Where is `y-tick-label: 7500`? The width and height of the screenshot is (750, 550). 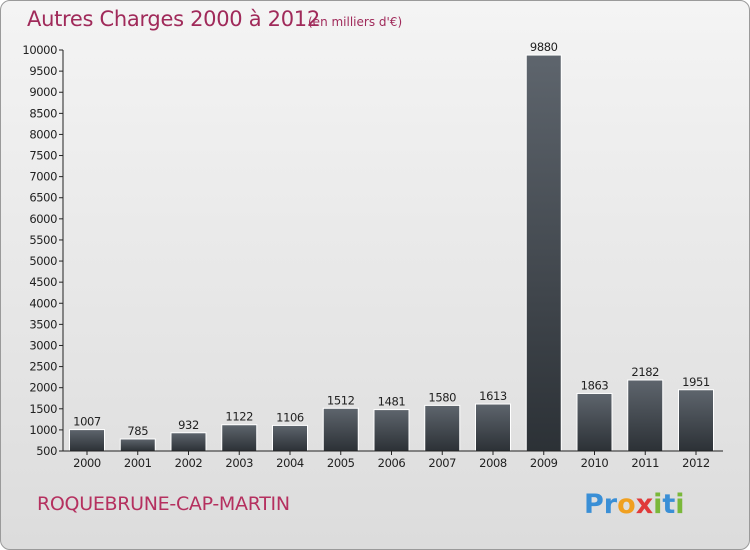
y-tick-label: 7500 is located at coordinates (43, 156).